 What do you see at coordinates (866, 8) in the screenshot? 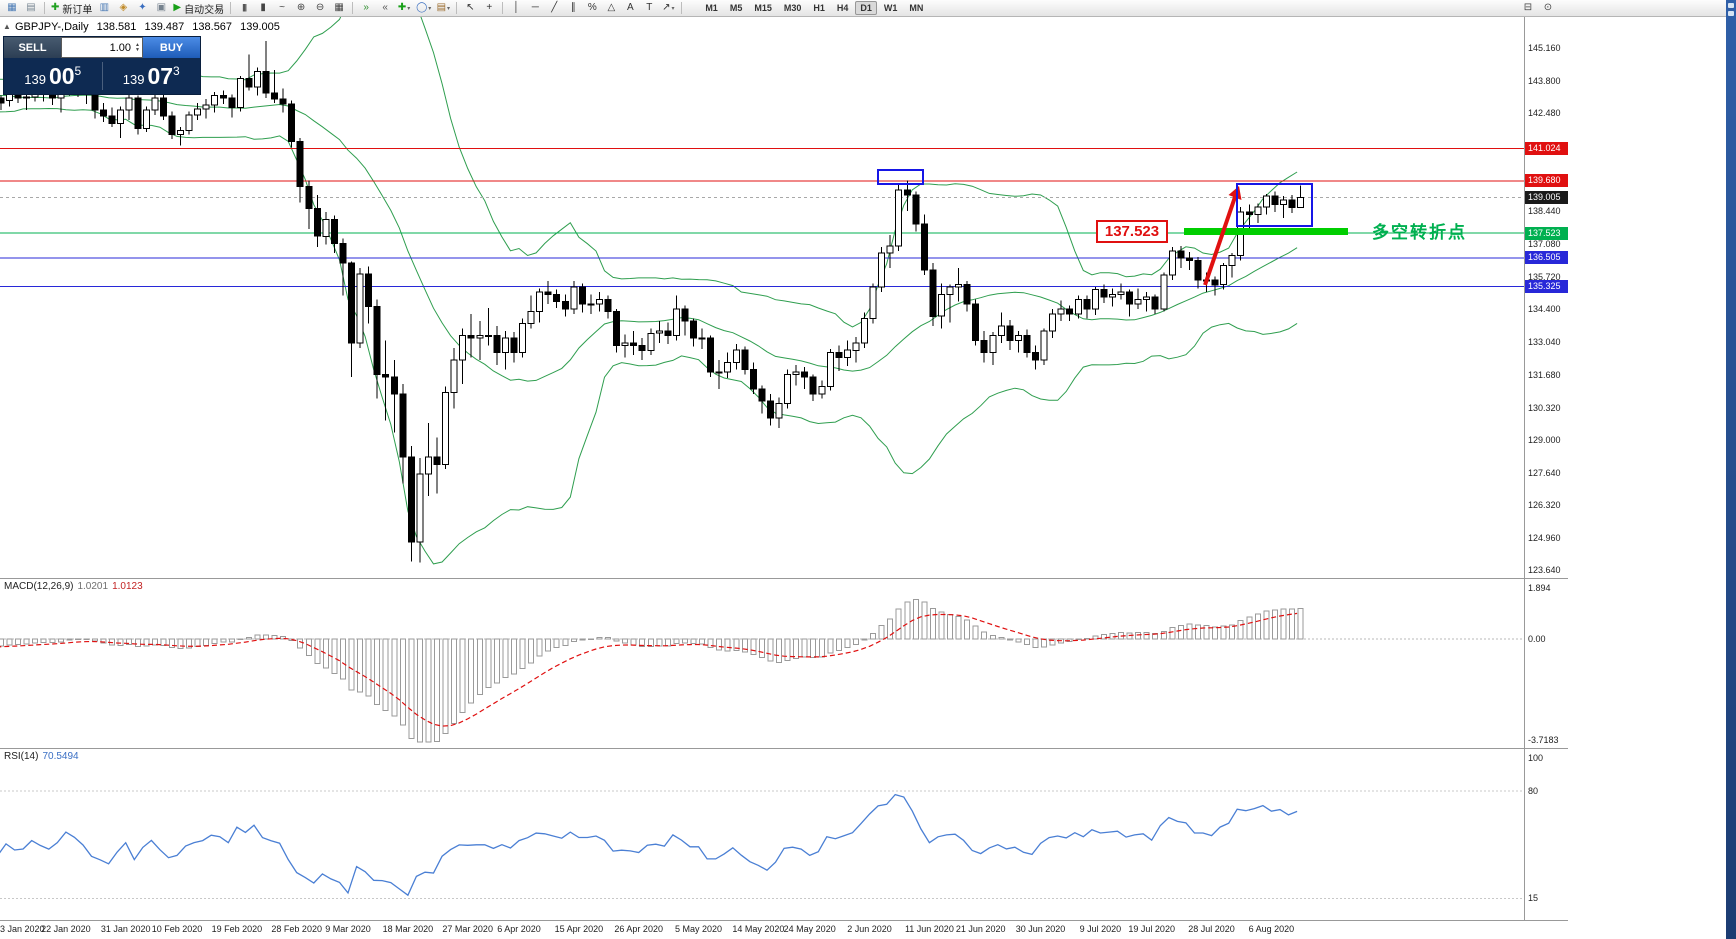
I see `timeframe-d1: D1` at bounding box center [866, 8].